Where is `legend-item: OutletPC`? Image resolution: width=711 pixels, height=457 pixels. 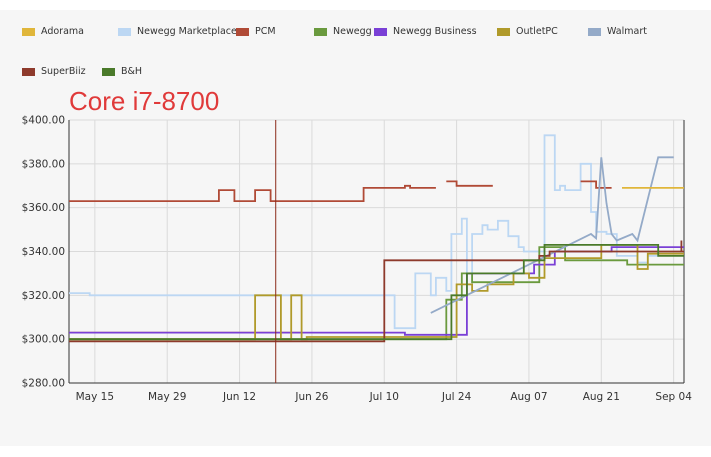
legend-item: OutletPC is located at coordinates (527, 33).